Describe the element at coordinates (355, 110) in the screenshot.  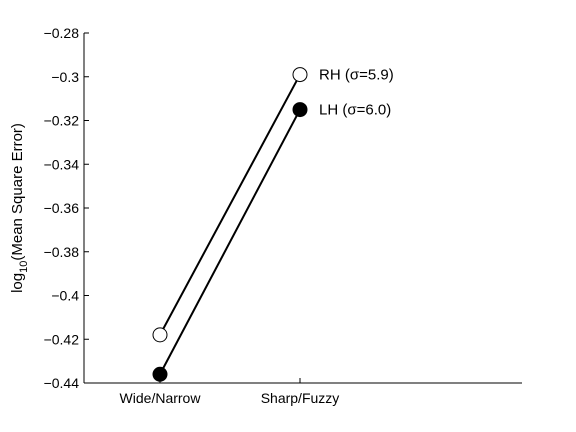
I see `series-label: LH (σ=6.0)` at that location.